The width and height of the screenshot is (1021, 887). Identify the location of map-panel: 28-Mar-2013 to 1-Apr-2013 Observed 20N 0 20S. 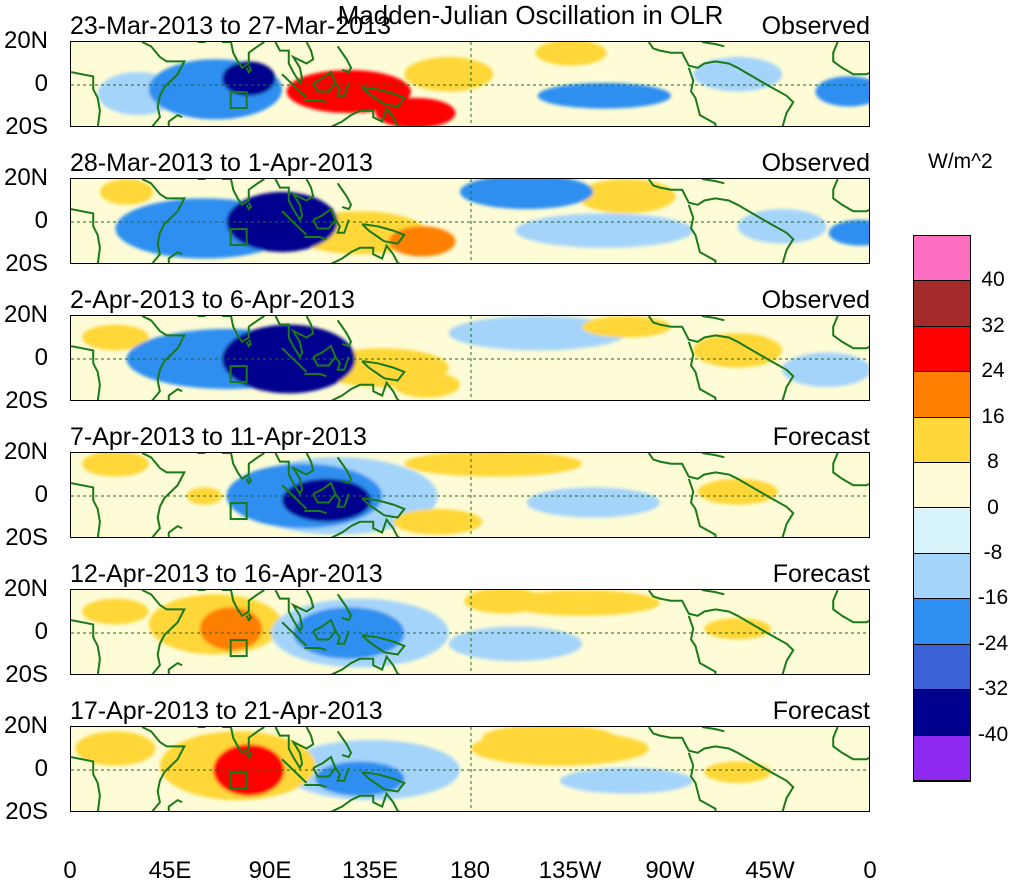
(450, 218).